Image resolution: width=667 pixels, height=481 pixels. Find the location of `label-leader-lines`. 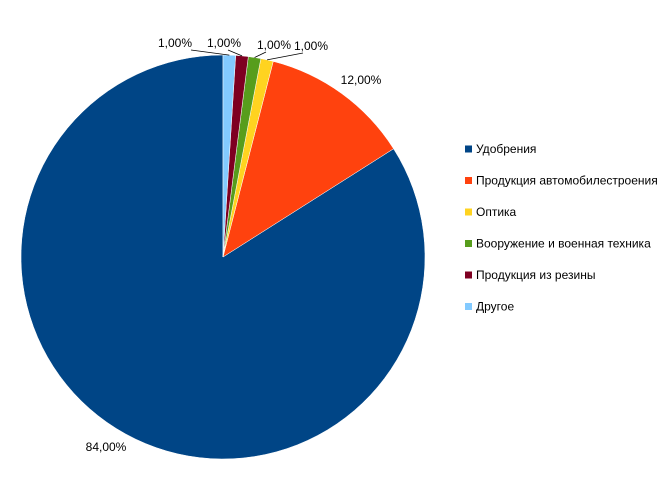

label-leader-lines is located at coordinates (247, 55).